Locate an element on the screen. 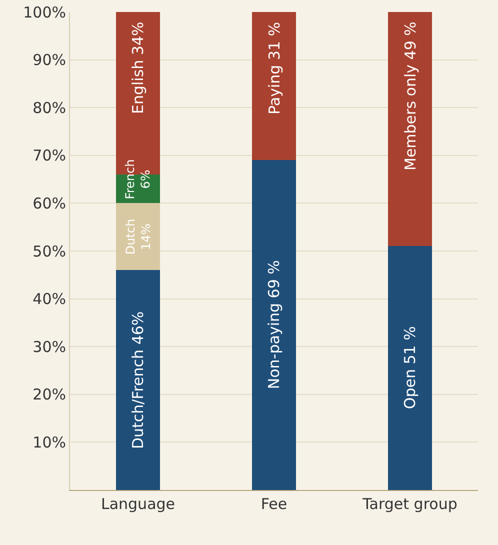 The width and height of the screenshot is (498, 545). y-tick-label: 100% is located at coordinates (44, 12).